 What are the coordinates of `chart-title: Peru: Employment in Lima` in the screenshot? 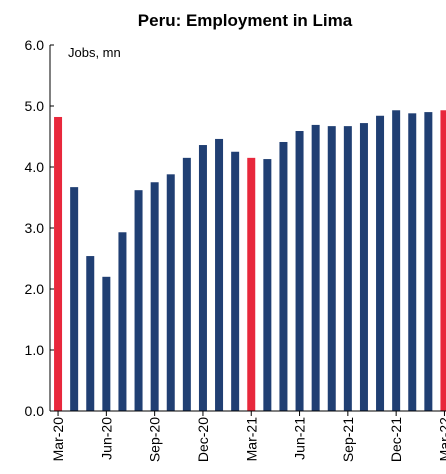 It's located at (245, 20).